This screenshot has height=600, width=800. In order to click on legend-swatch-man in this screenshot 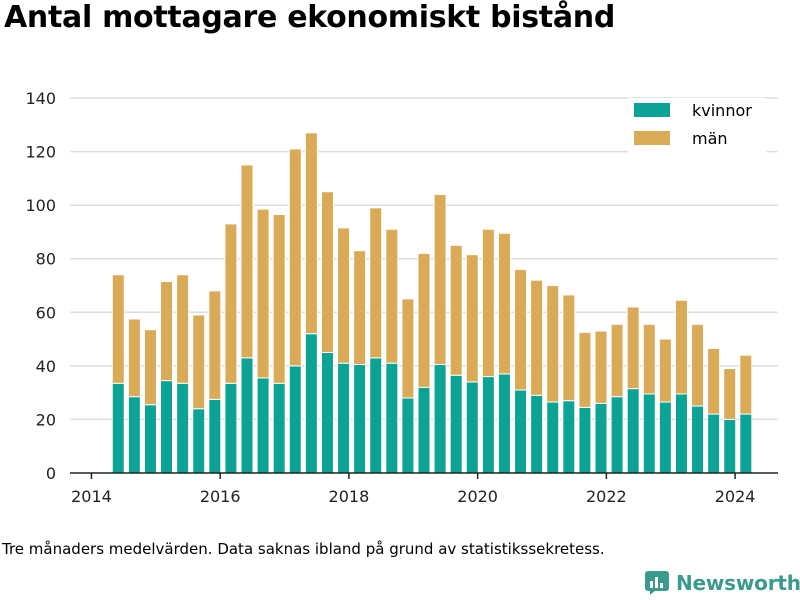, I will do `click(652, 138)`.